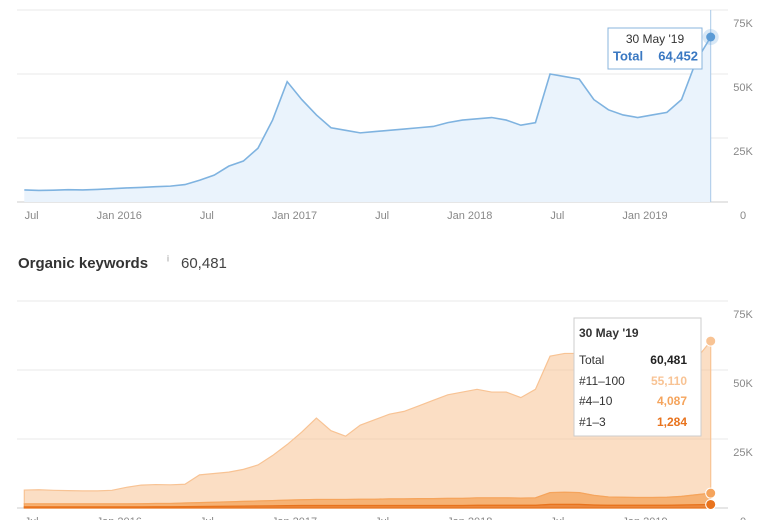  What do you see at coordinates (168, 258) in the screenshot?
I see `info-icon: i` at bounding box center [168, 258].